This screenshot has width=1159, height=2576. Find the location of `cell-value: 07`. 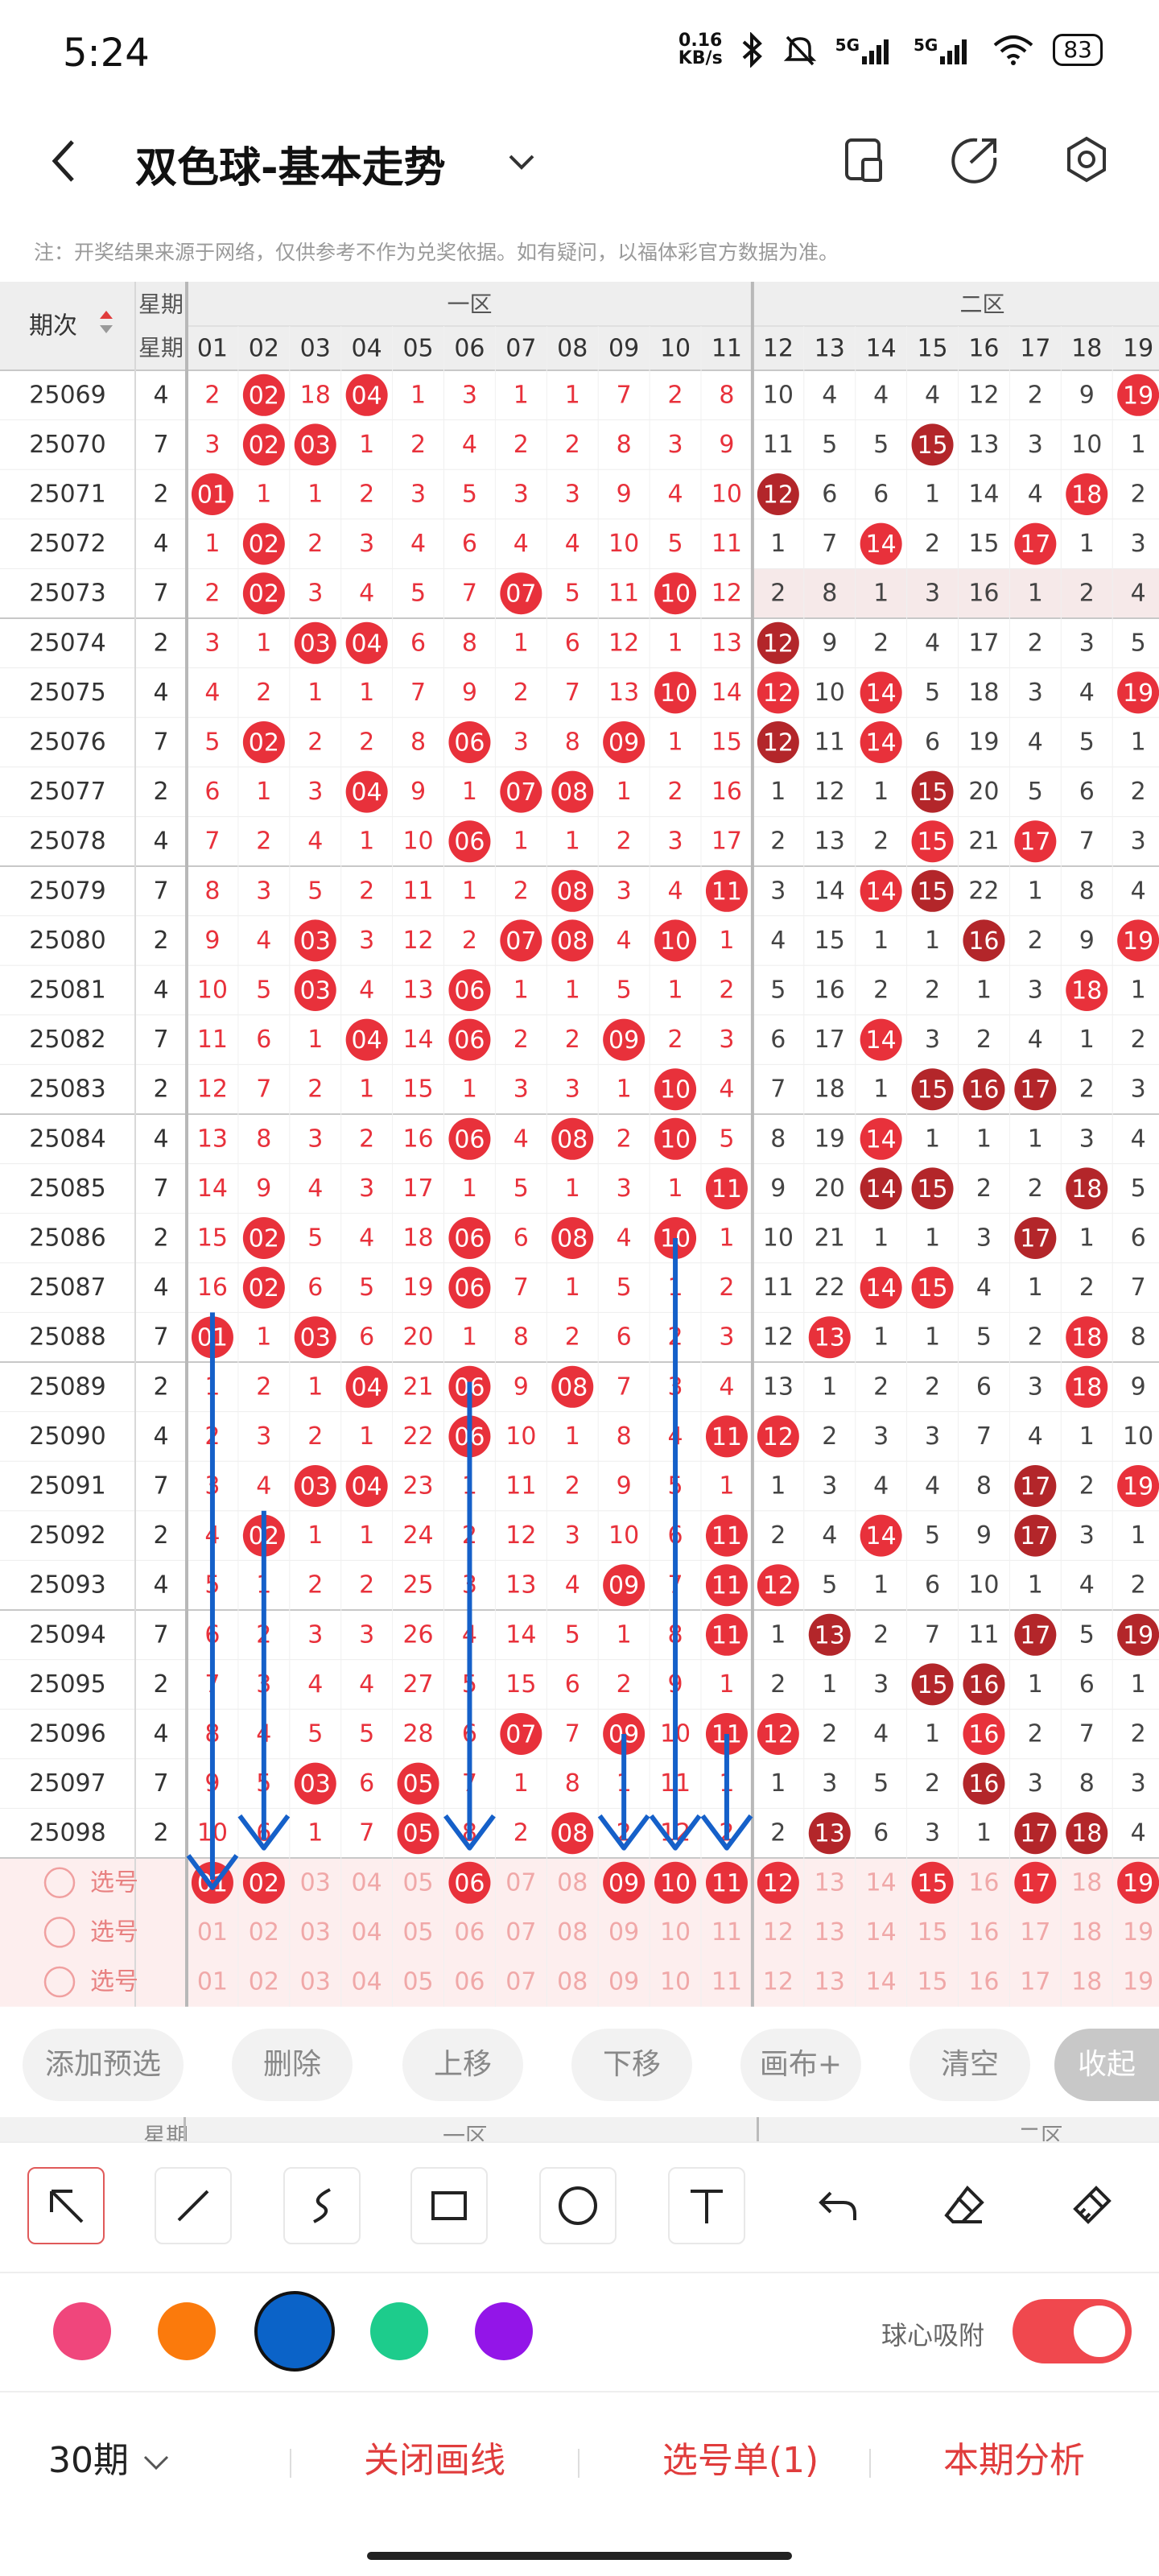

cell-value: 07 is located at coordinates (520, 792).